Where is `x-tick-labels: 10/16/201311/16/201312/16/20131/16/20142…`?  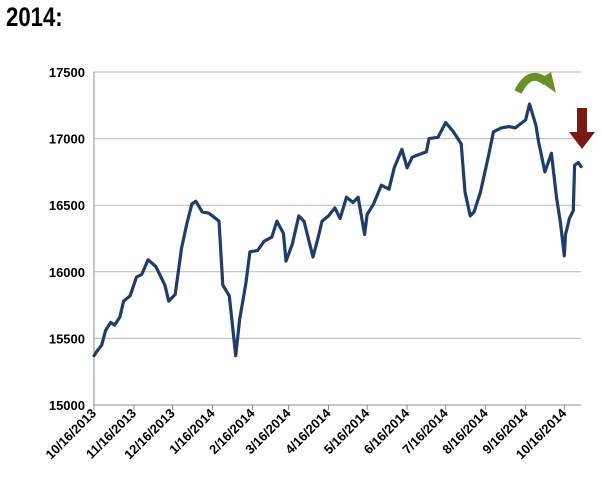
x-tick-labels: 10/16/201311/16/201312/16/20131/16/20142… is located at coordinates (305, 433).